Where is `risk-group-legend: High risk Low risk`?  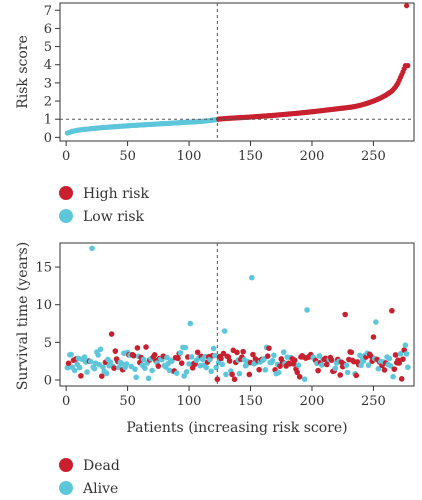 risk-group-legend: High risk Low risk is located at coordinates (104, 205).